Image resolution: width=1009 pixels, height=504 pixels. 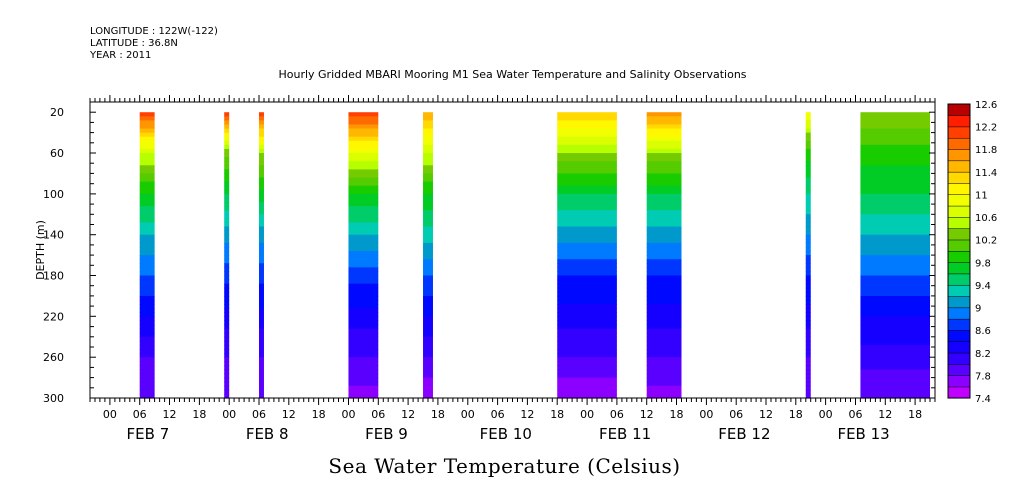 I want to click on longitude-label: LONGITUDE : 122W(-122), so click(x=154, y=31).